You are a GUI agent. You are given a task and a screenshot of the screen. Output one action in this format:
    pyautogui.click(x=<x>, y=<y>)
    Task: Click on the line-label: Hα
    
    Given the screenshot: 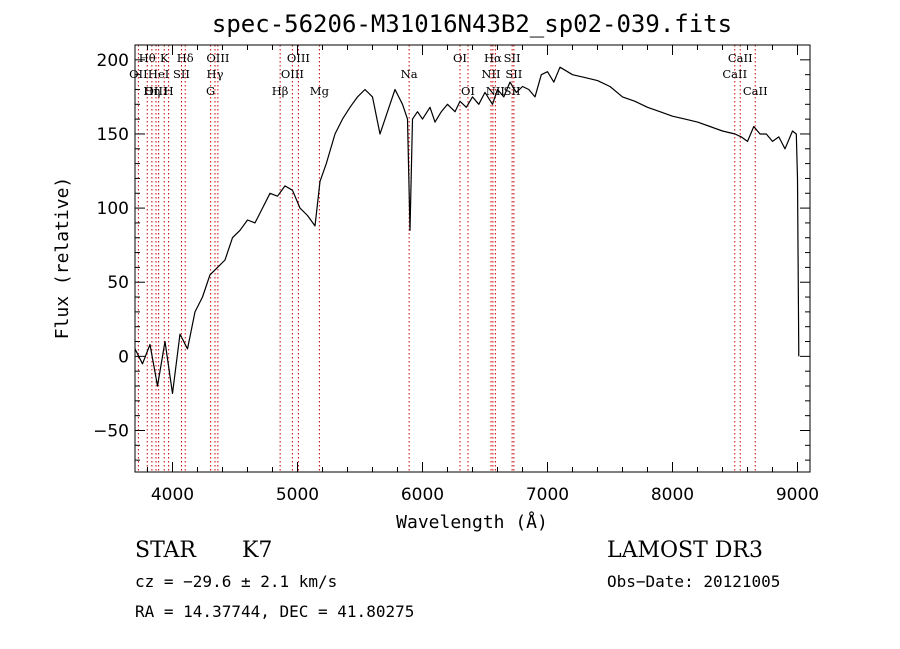 What is the action you would take?
    pyautogui.click(x=493, y=58)
    